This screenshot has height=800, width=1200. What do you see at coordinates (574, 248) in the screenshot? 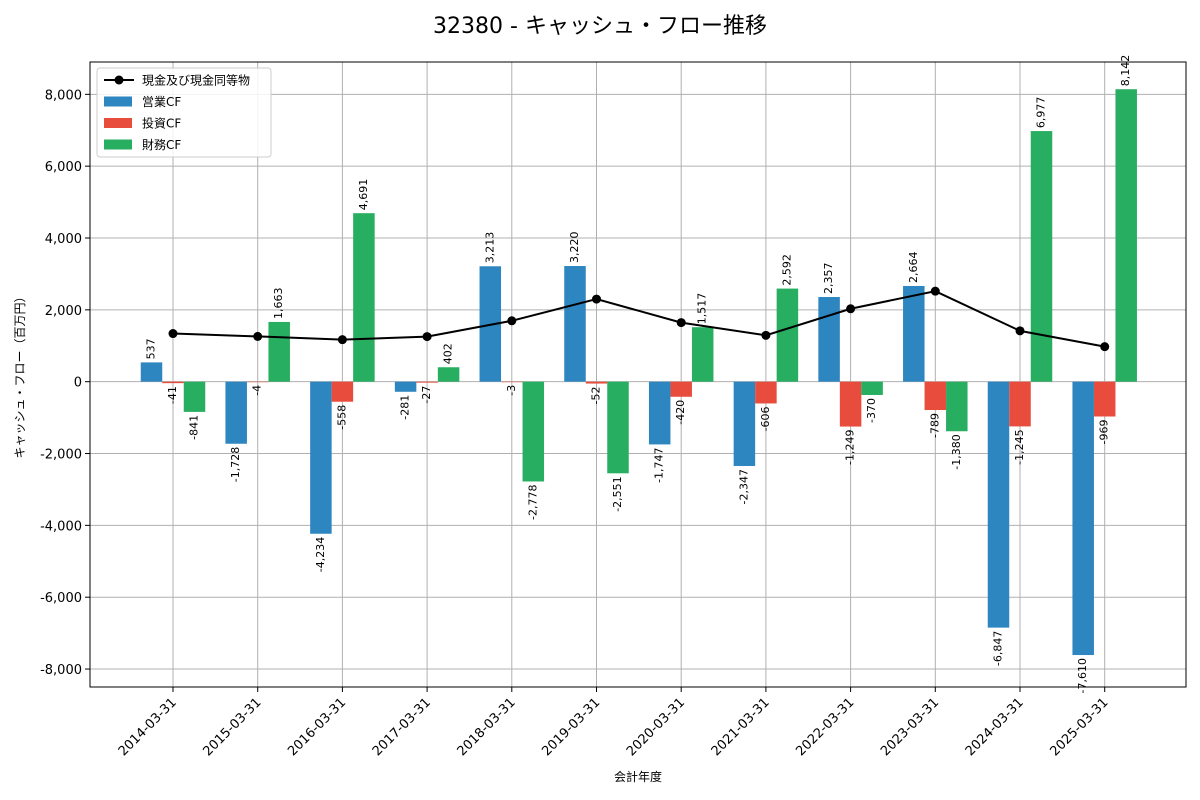
I see `bar-data-label: 3,220` at bounding box center [574, 248].